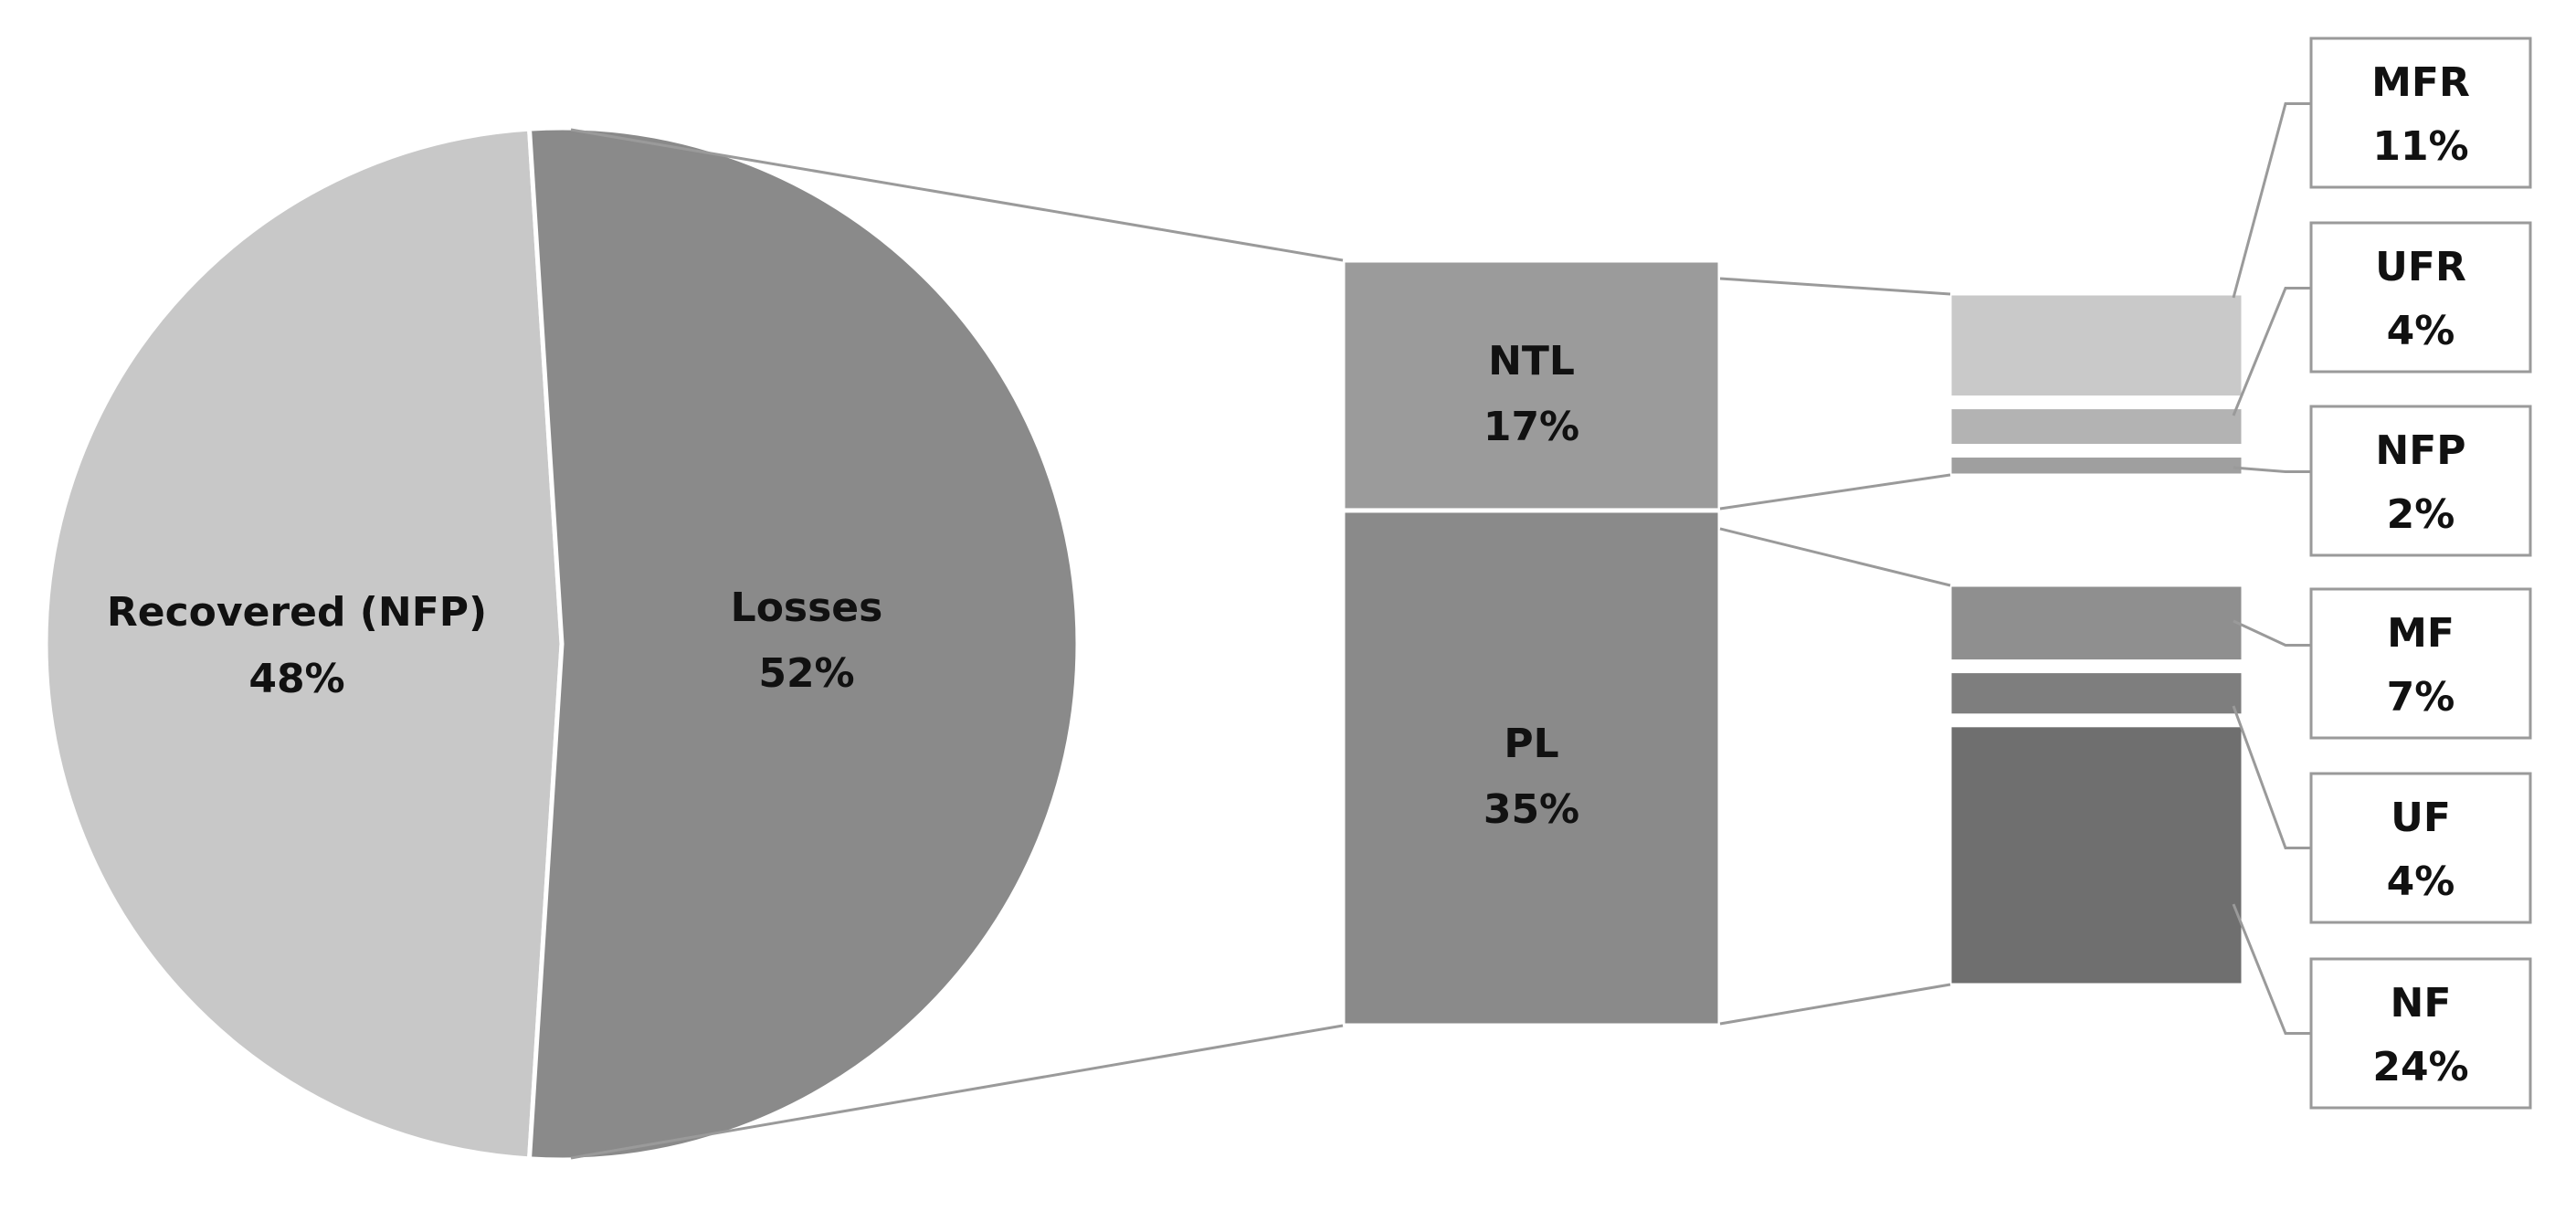 The image size is (2576, 1211). What do you see at coordinates (2421, 1003) in the screenshot?
I see `callout-label-nf: NF` at bounding box center [2421, 1003].